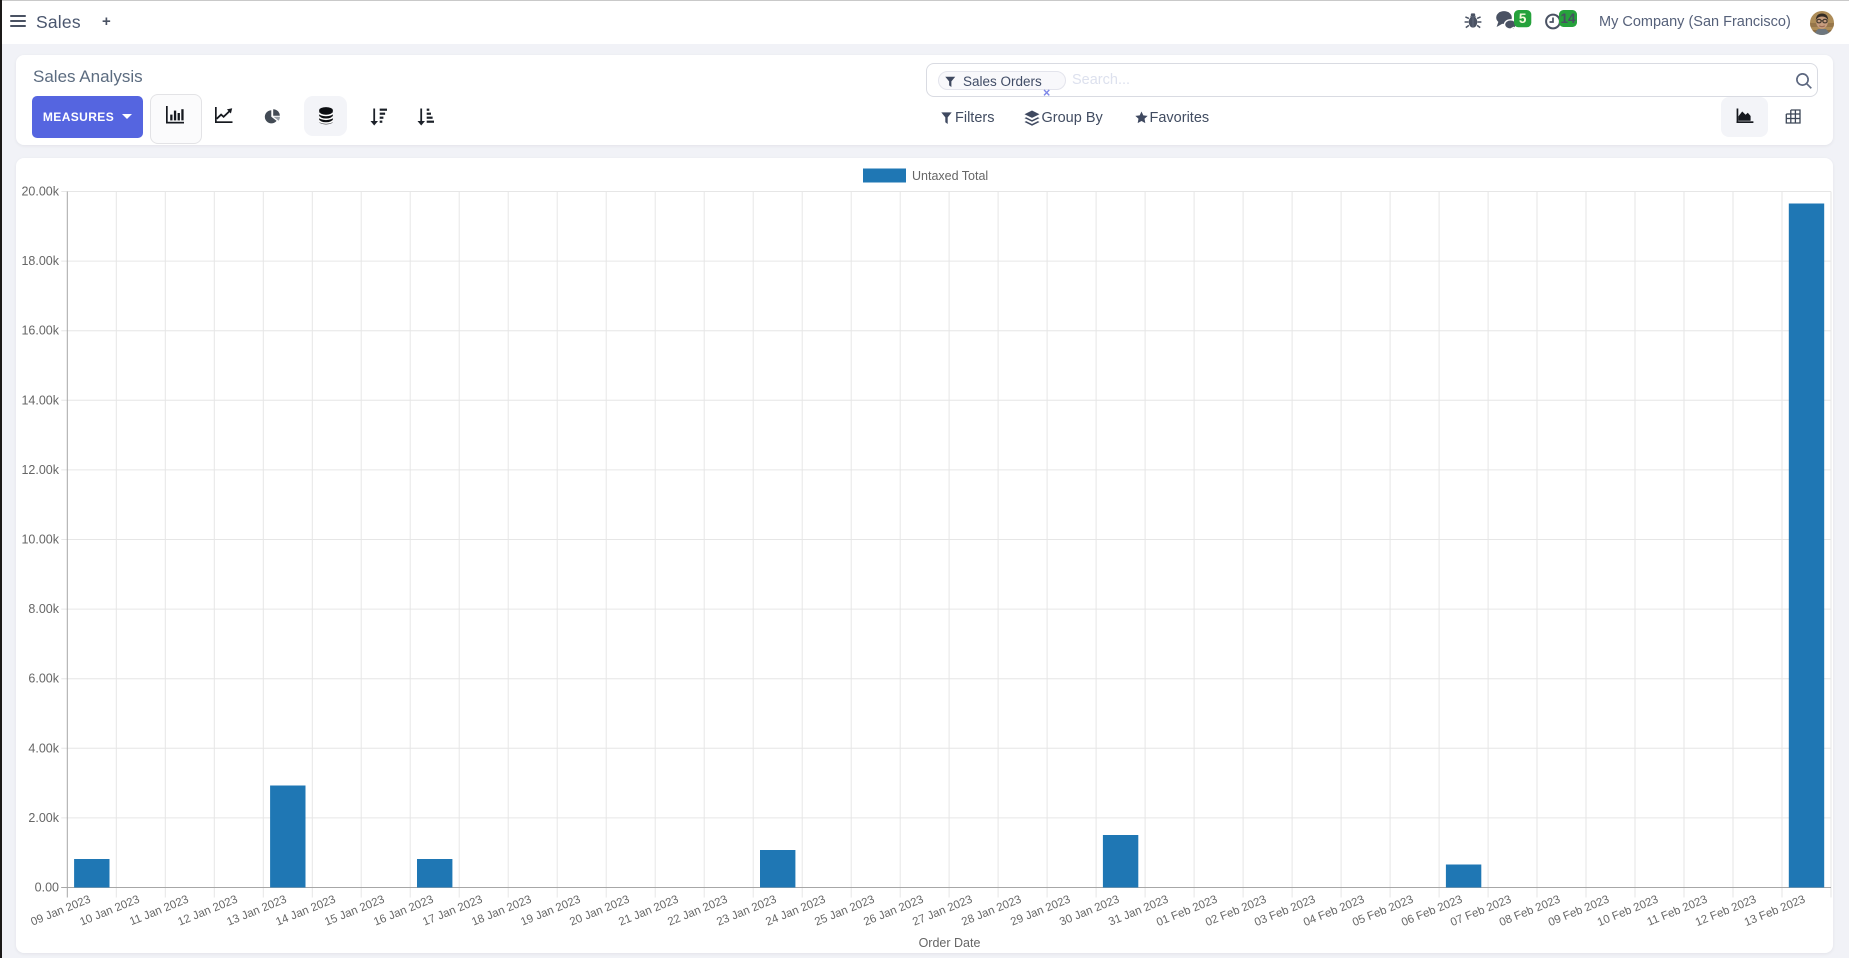 Image resolution: width=1849 pixels, height=958 pixels. I want to click on svg-text: 5, so click(1523, 18).